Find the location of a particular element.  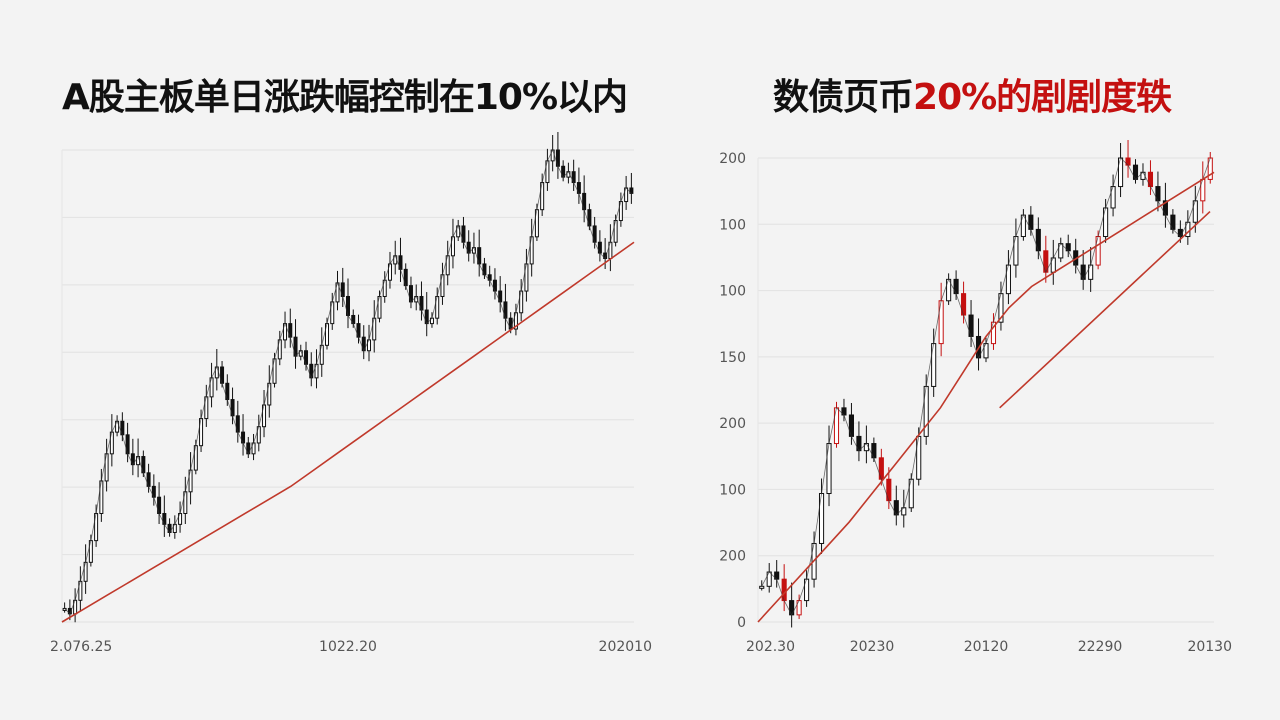

y-tick-label: 150 is located at coordinates (732, 358).